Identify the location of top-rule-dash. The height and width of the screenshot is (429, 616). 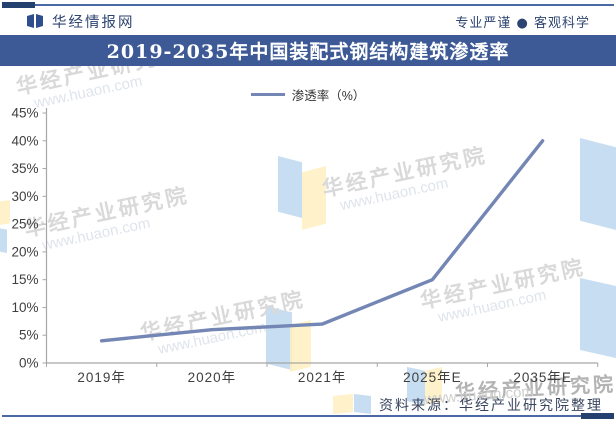
(18, 5).